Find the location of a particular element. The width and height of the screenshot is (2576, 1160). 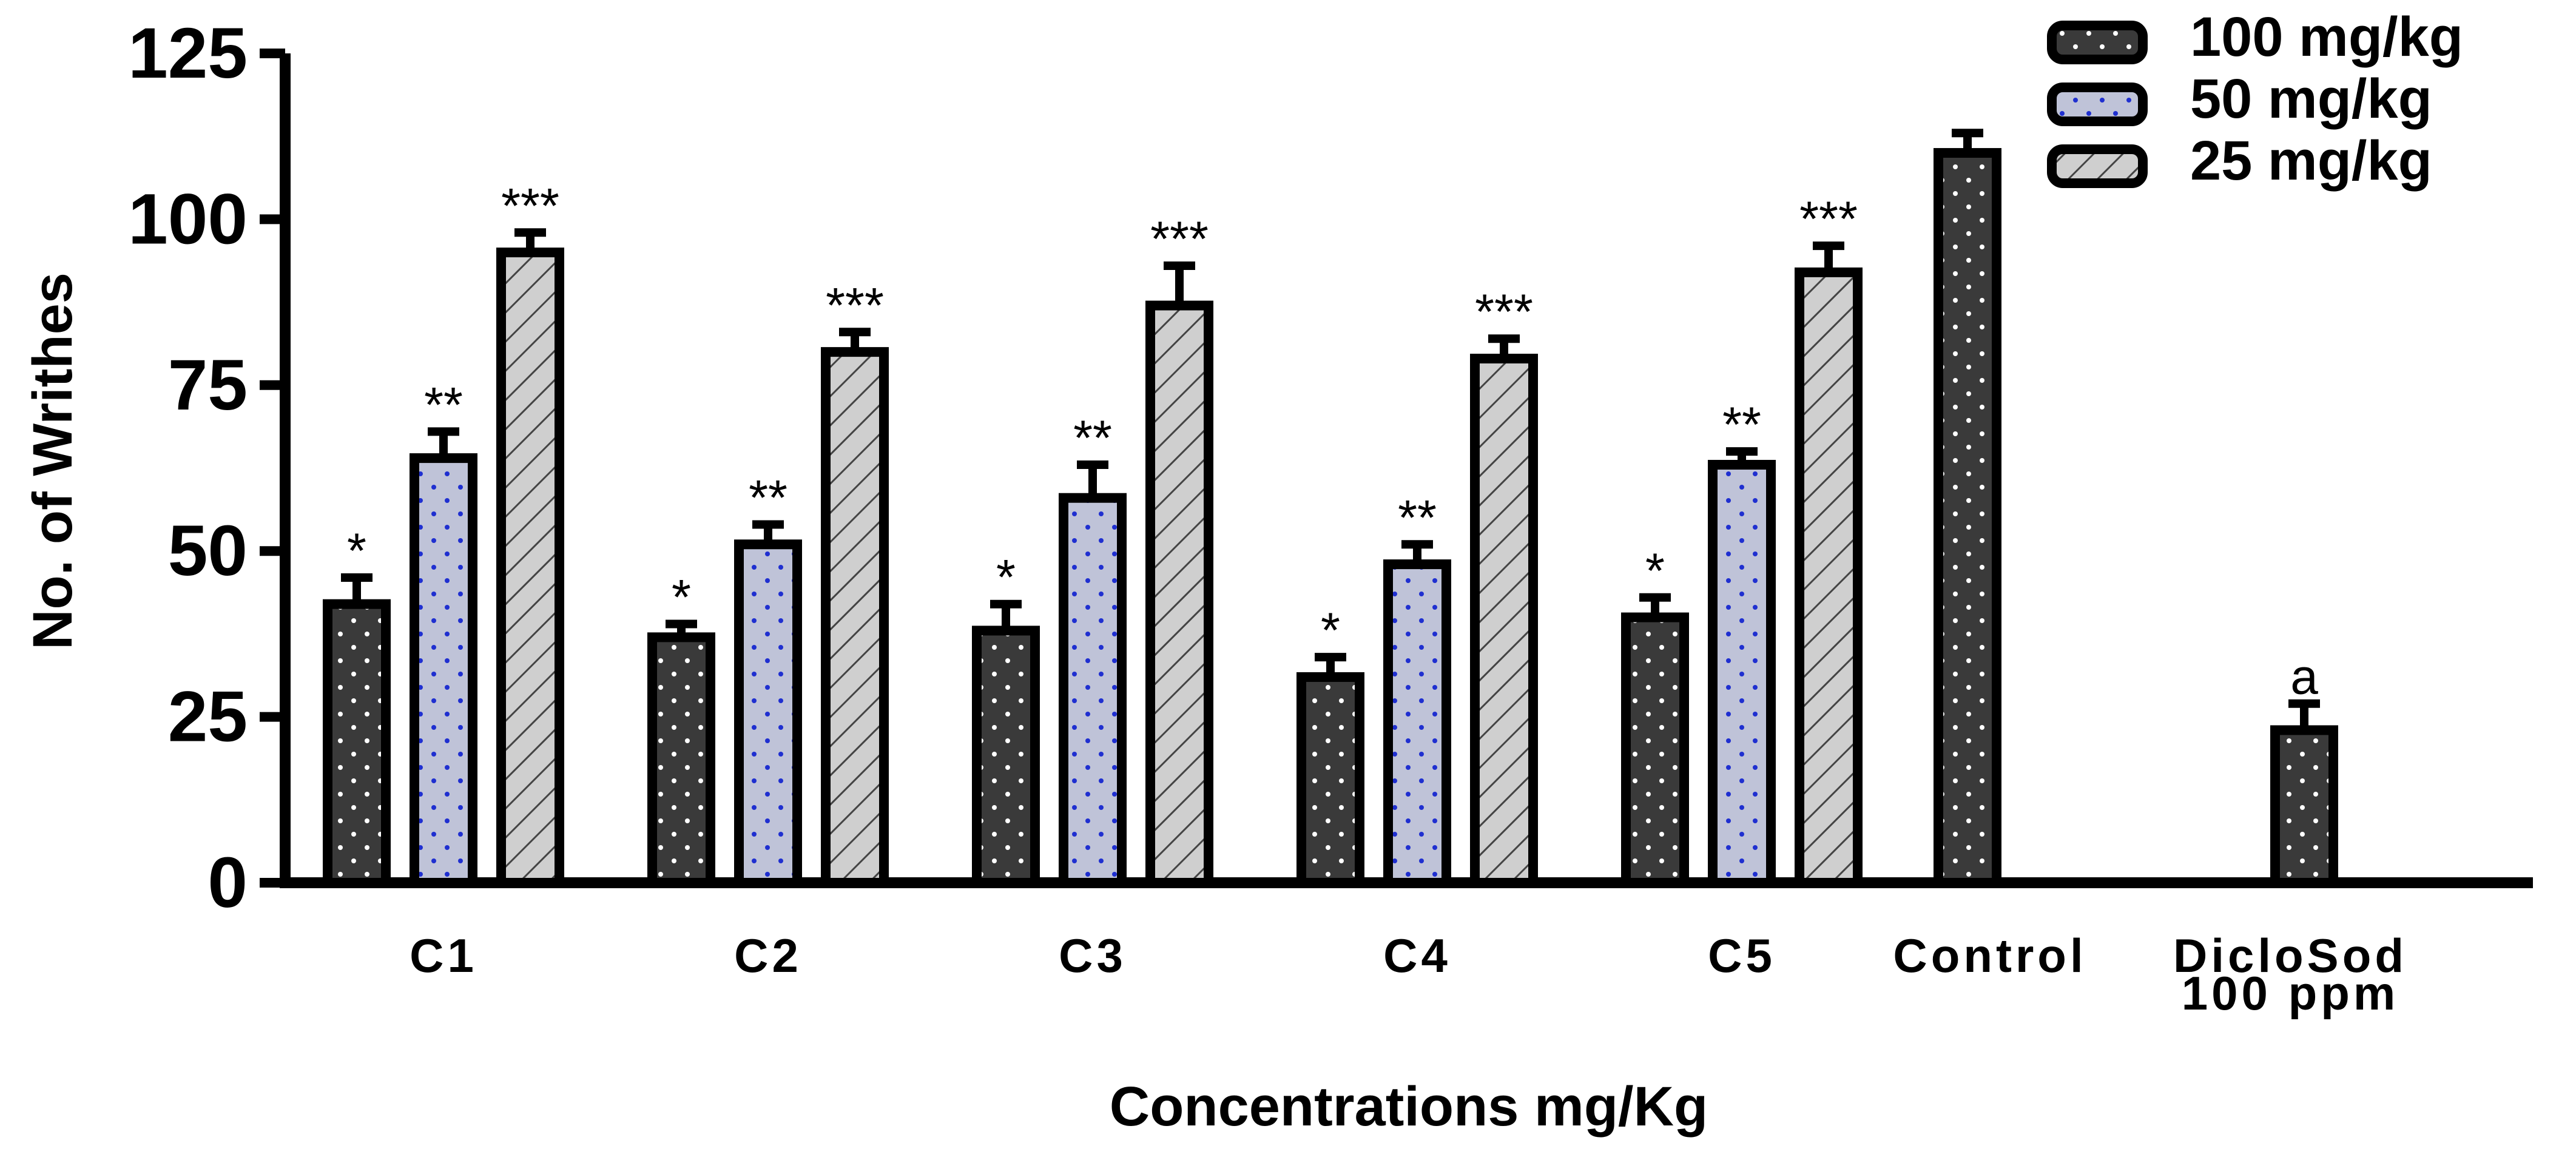

x-tick-label: C1 is located at coordinates (443, 955).